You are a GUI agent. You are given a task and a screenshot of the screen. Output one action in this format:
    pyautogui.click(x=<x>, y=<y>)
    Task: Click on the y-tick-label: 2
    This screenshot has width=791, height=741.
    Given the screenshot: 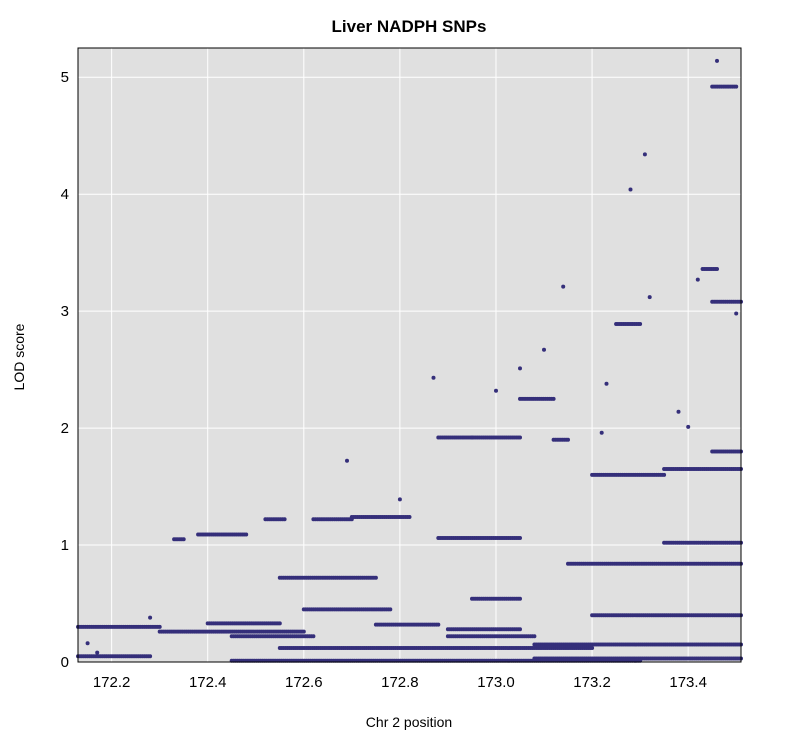 What is the action you would take?
    pyautogui.click(x=65, y=428)
    